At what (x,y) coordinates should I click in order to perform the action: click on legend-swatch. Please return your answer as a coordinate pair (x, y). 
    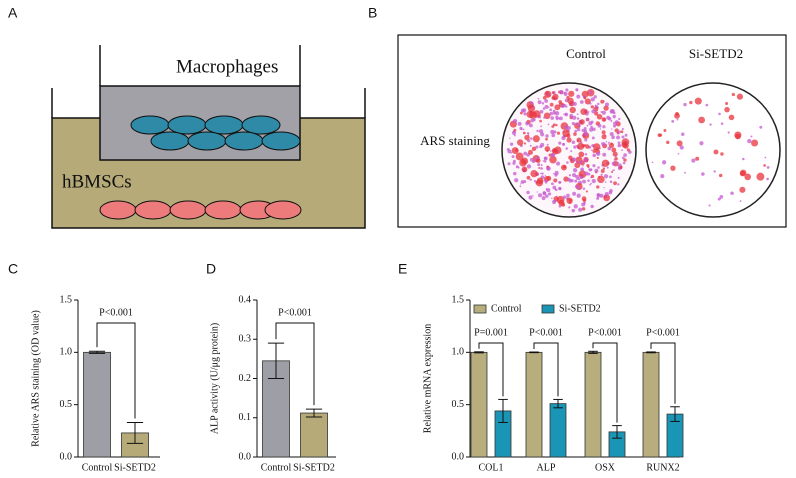
    Looking at the image, I should click on (548, 309).